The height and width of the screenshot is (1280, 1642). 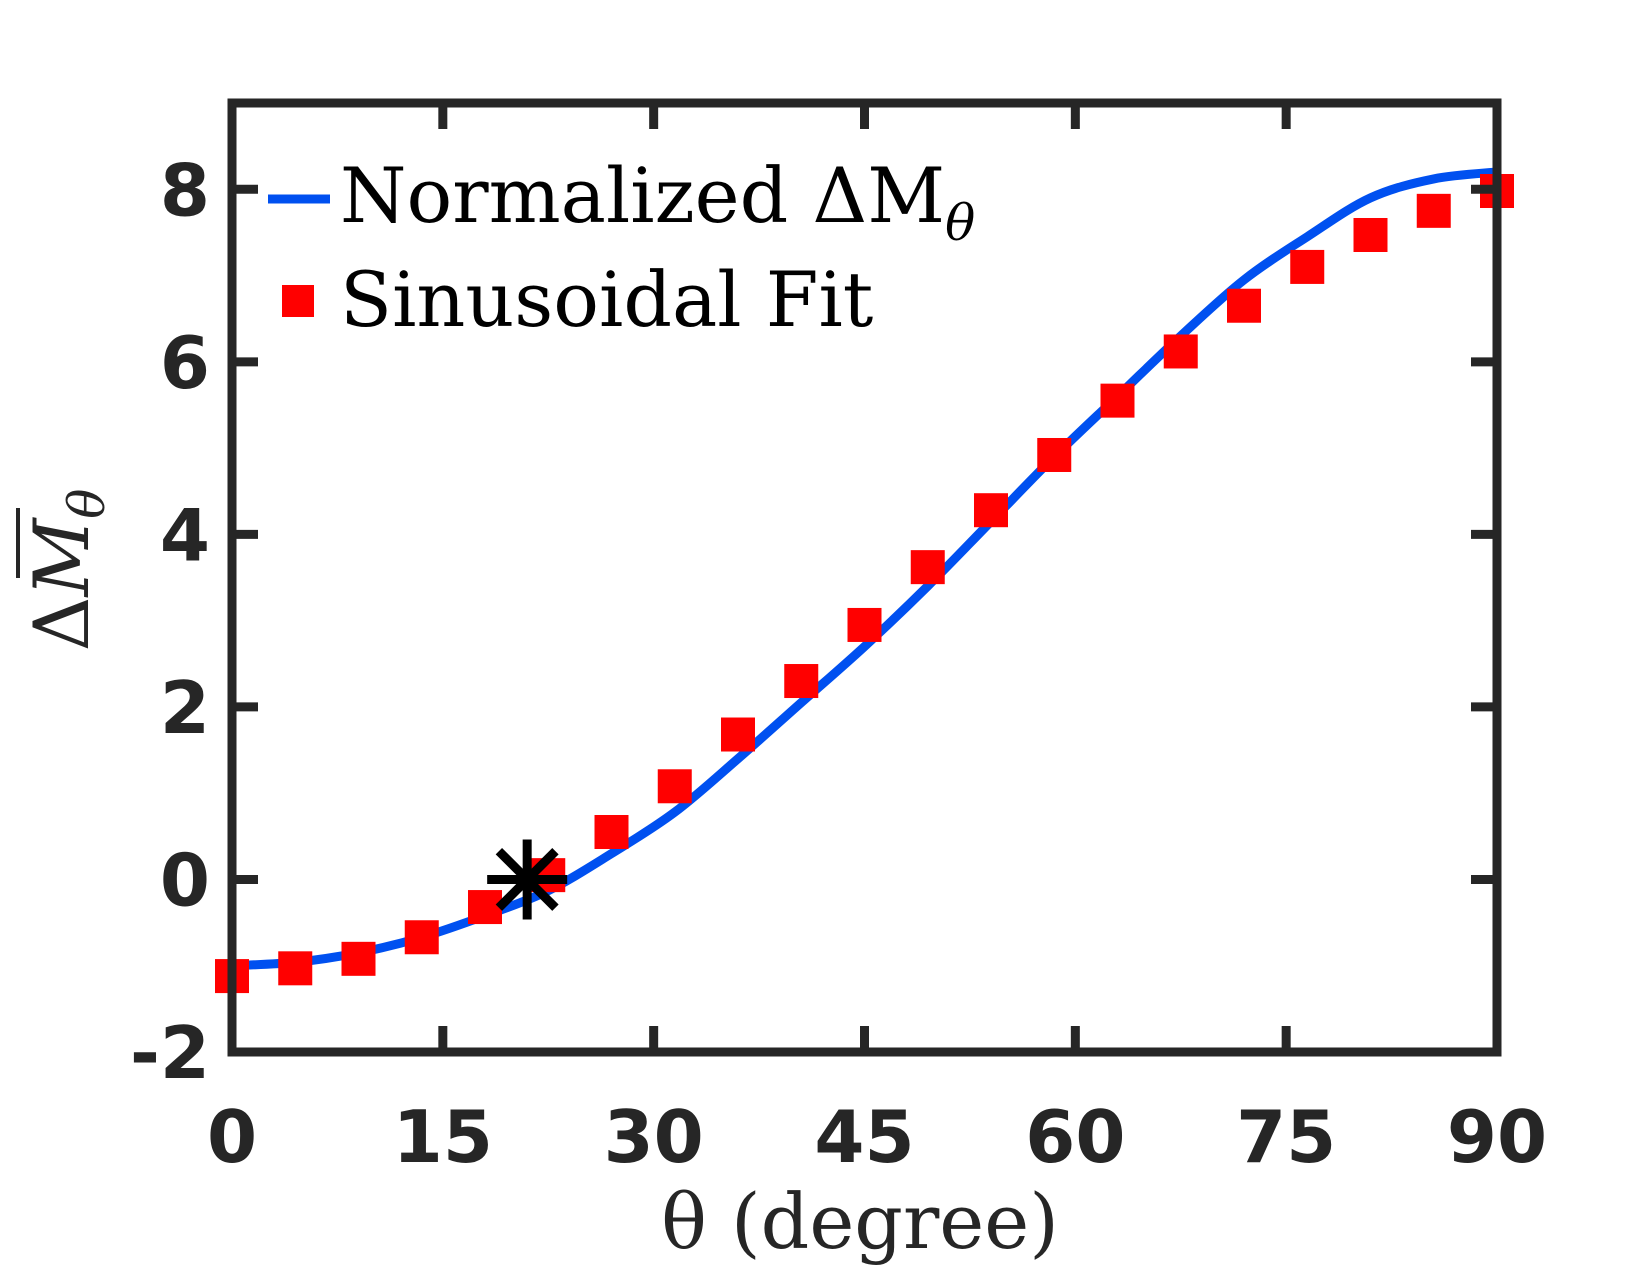 I want to click on y-tick-label-6: 6, so click(x=185, y=363).